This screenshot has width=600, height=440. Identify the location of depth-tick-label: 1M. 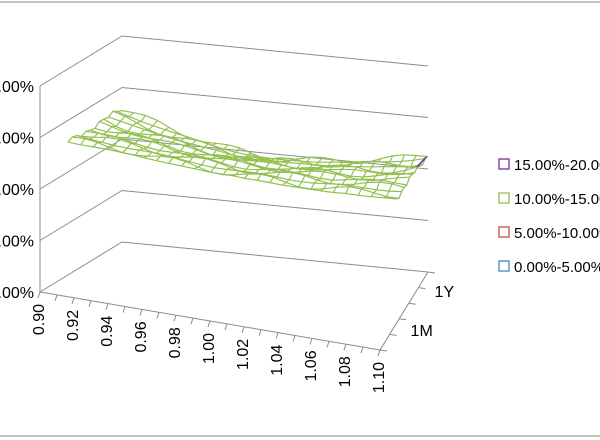
(422, 331).